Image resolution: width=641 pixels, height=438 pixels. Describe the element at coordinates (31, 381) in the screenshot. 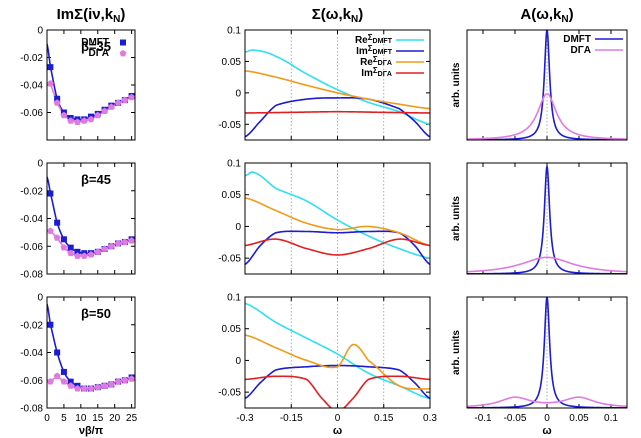

I see `y-tick-label: -0.06` at that location.